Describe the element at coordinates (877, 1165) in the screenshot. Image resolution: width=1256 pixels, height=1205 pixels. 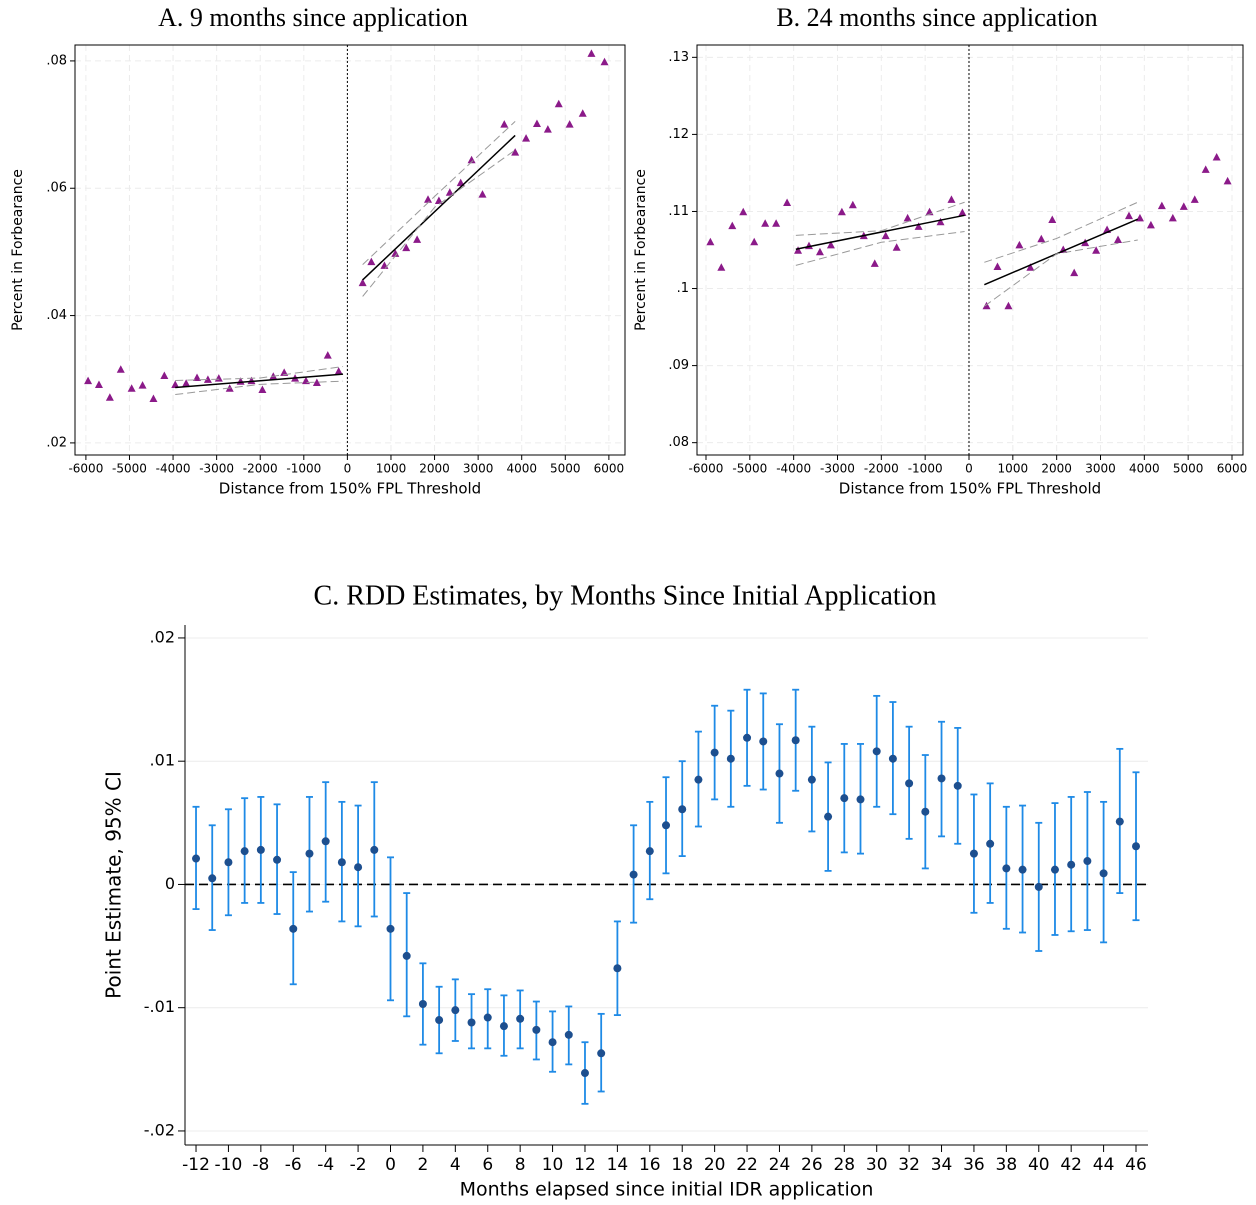
I see `x-tick-label: 30` at that location.